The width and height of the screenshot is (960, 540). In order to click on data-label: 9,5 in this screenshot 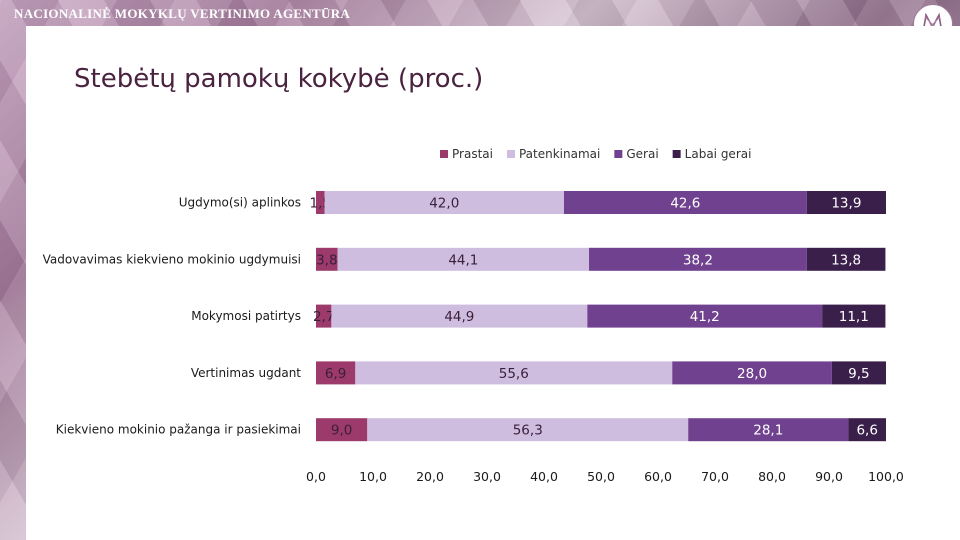, I will do `click(858, 374)`.